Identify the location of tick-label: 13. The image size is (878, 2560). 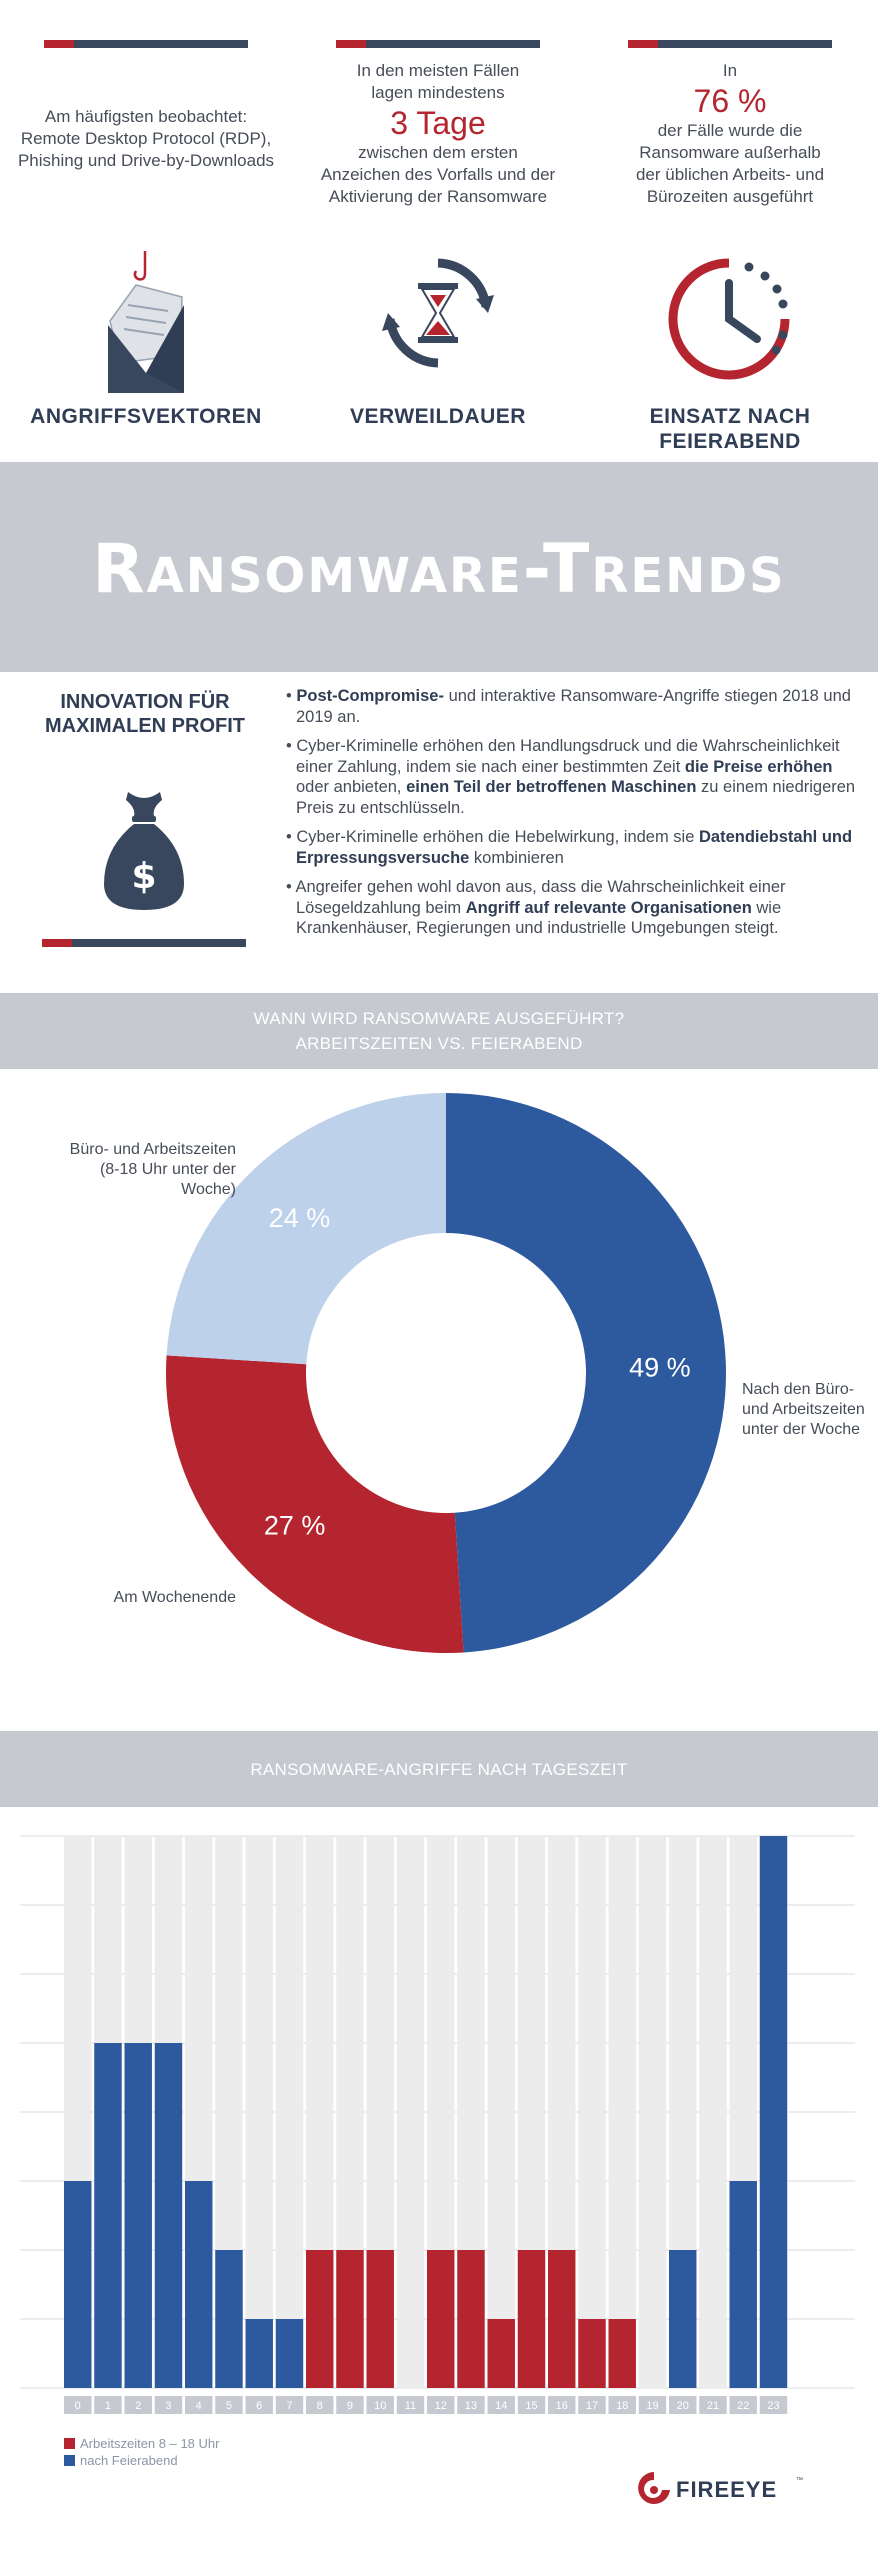
(471, 2406).